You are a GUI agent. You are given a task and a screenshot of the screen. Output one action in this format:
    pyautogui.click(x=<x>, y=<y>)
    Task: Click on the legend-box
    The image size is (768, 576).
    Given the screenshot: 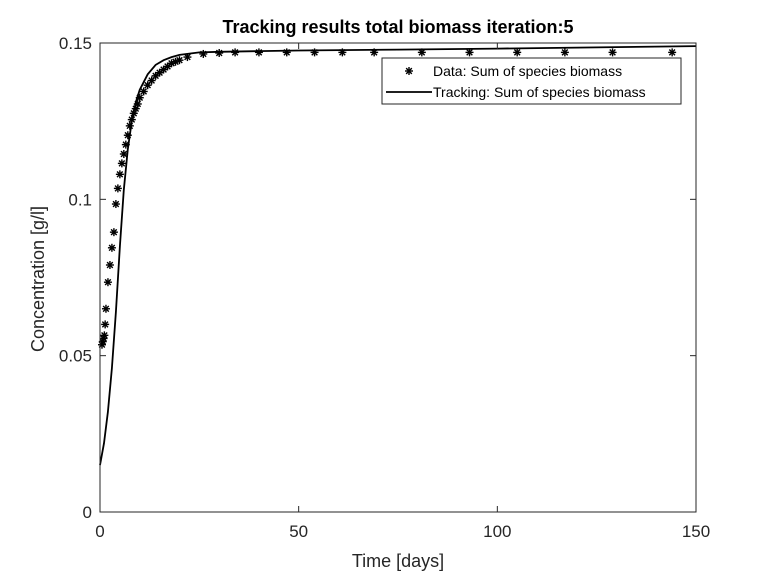 What is the action you would take?
    pyautogui.click(x=531, y=81)
    